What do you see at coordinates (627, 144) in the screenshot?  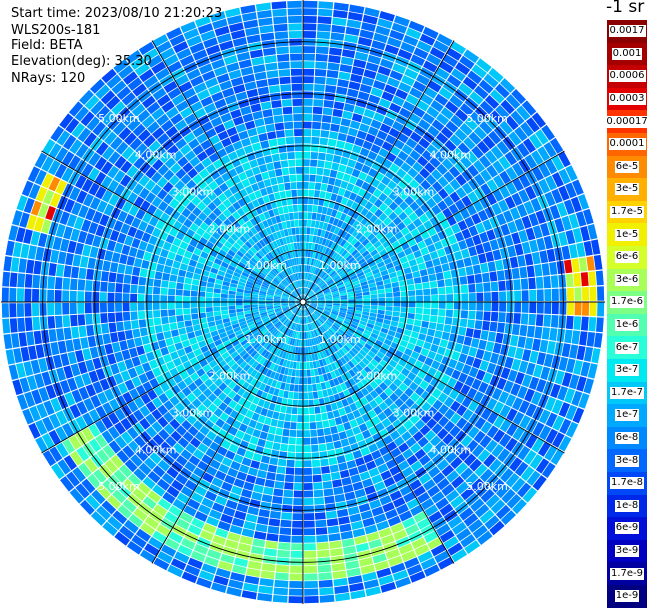 I see `colorbar-cell: 0.0001` at bounding box center [627, 144].